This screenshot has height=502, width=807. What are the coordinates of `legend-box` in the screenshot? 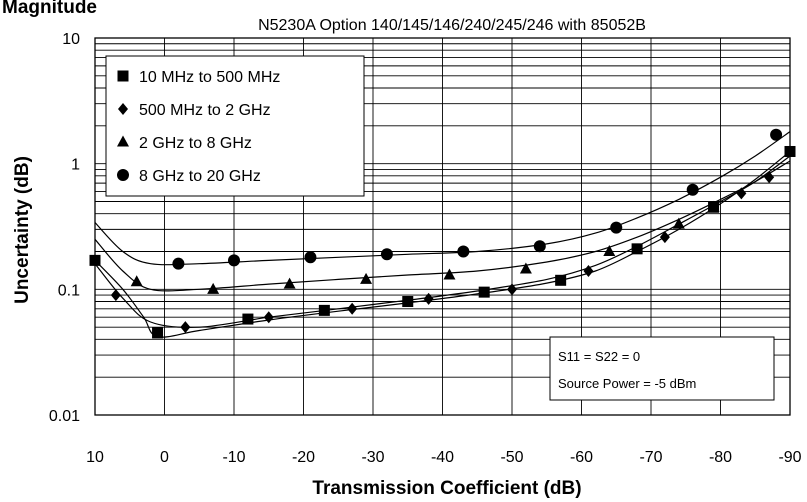 It's located at (235, 126).